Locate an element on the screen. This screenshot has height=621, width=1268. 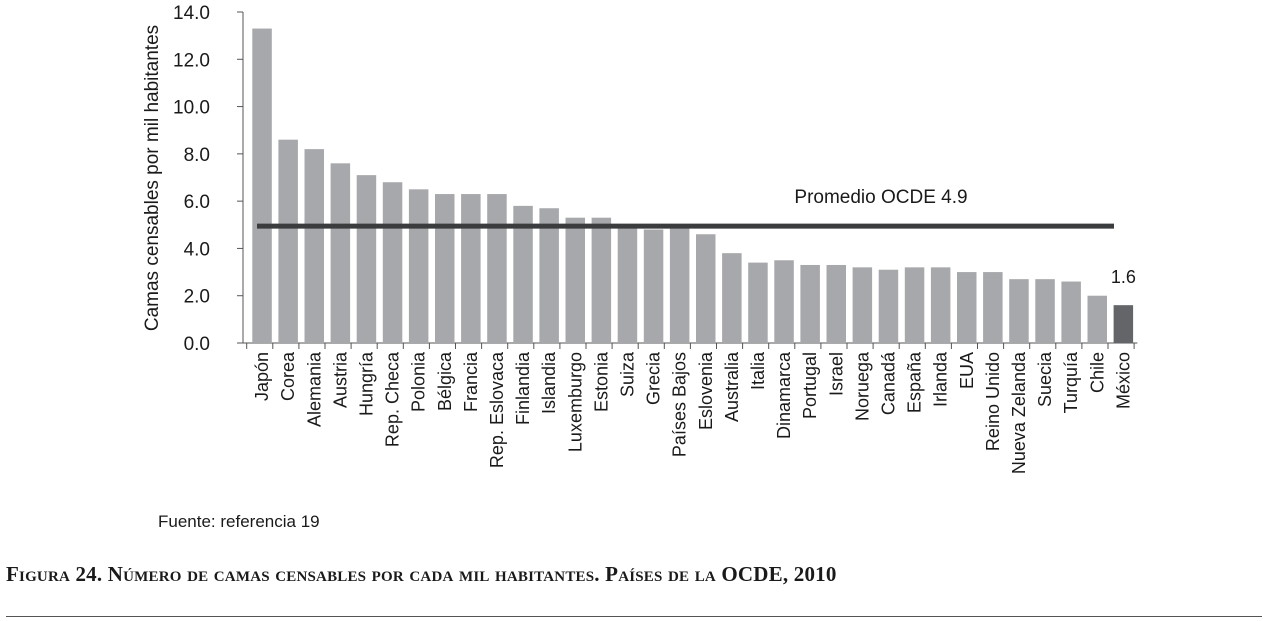
x-tick-label: Reino Unido is located at coordinates (993, 401).